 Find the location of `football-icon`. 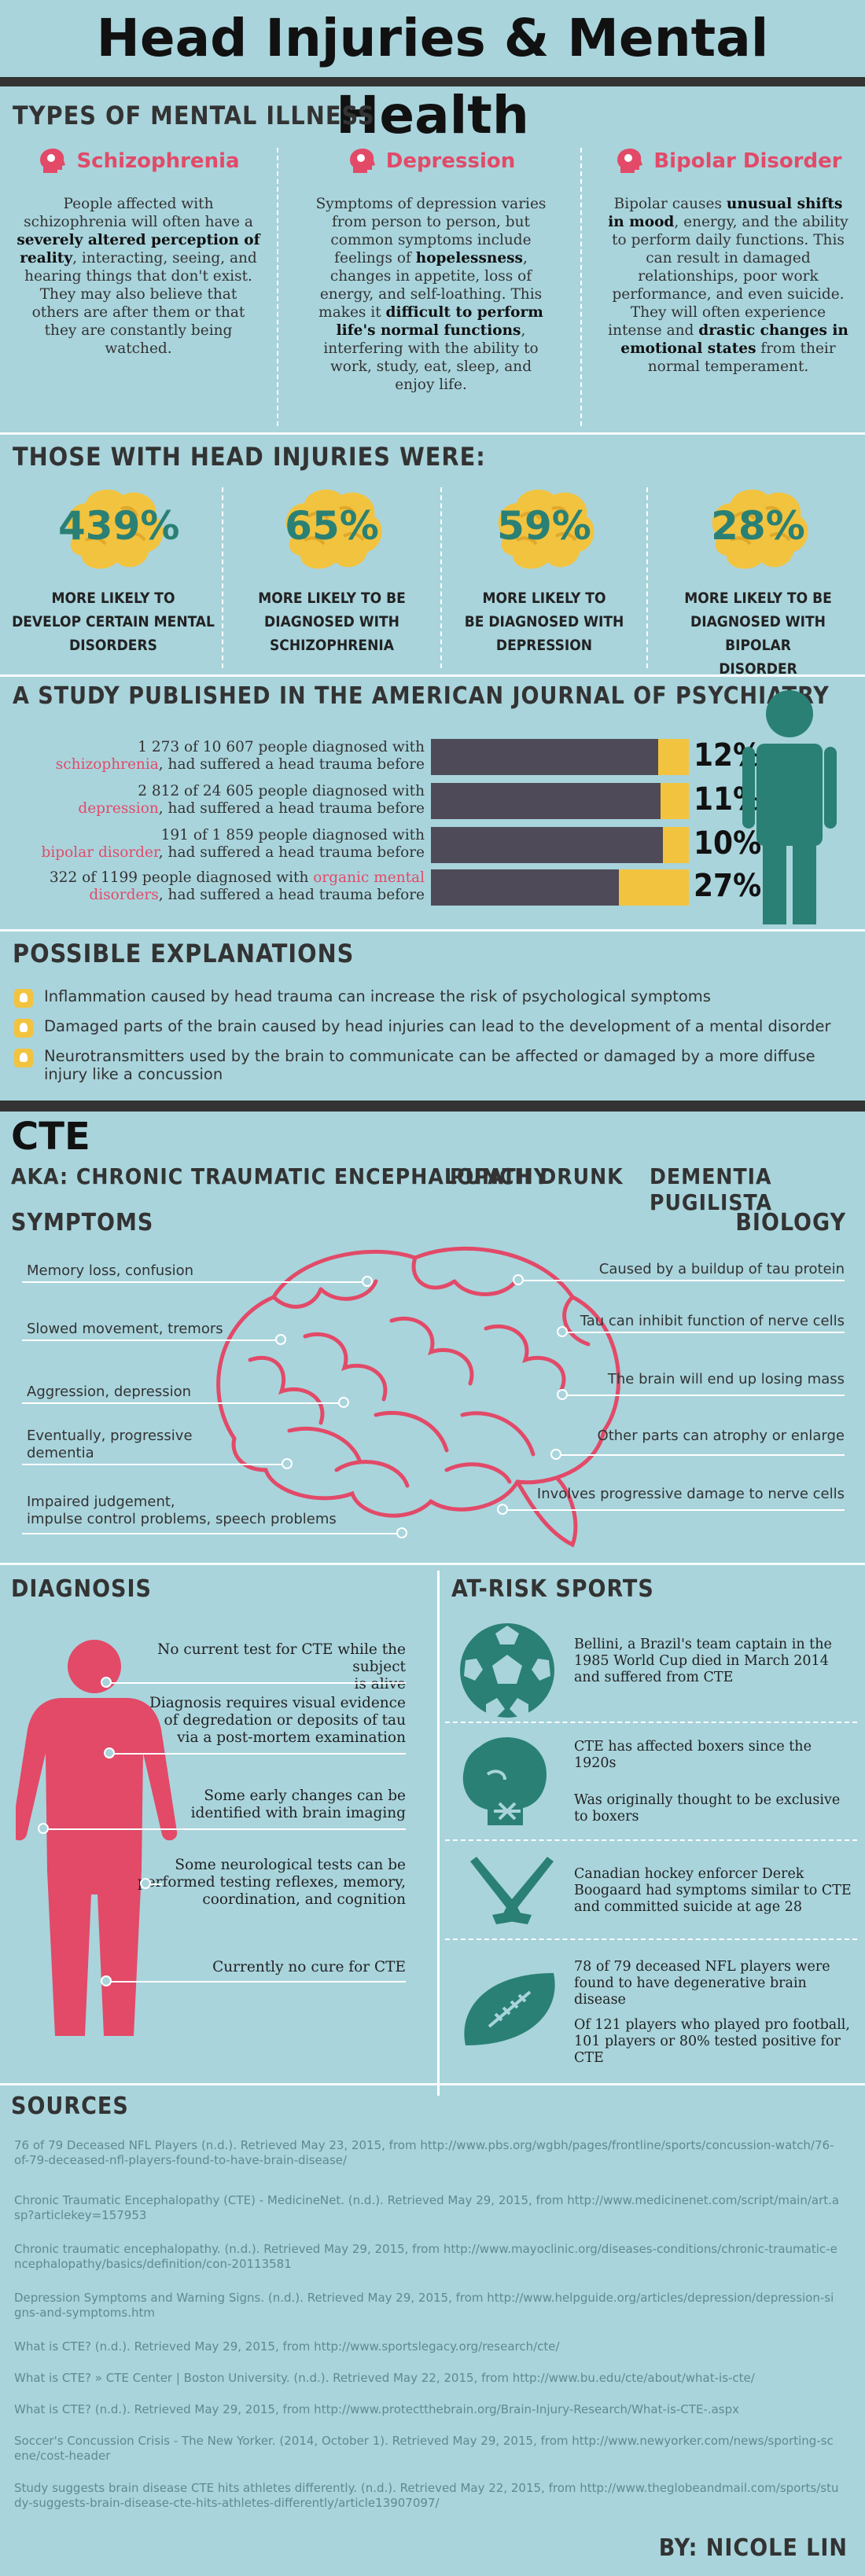

football-icon is located at coordinates (510, 2009).